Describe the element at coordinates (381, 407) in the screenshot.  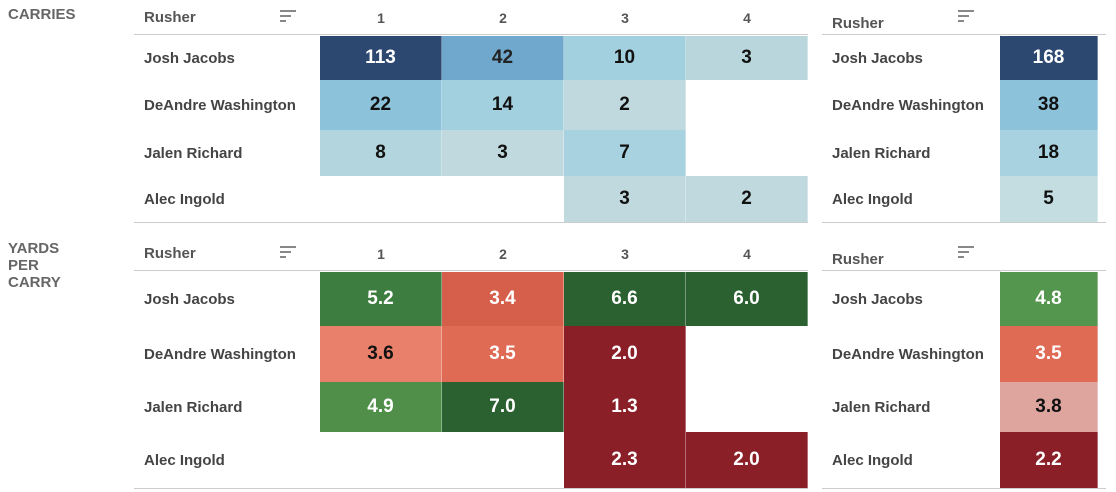
I see `table-cell: 4.9` at that location.